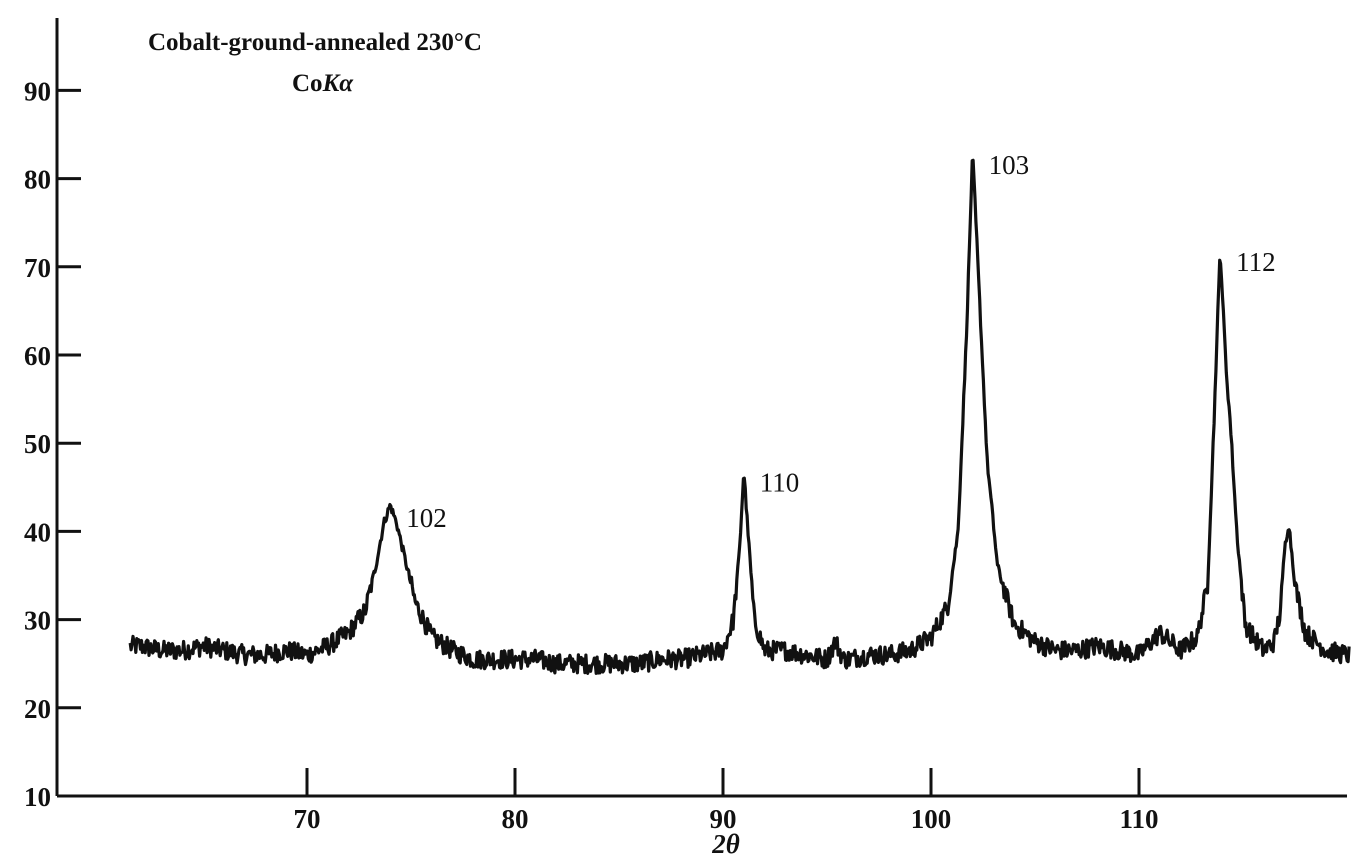 This screenshot has height=858, width=1362. What do you see at coordinates (338, 83) in the screenshot?
I see `subtitle-italic: Kα` at bounding box center [338, 83].